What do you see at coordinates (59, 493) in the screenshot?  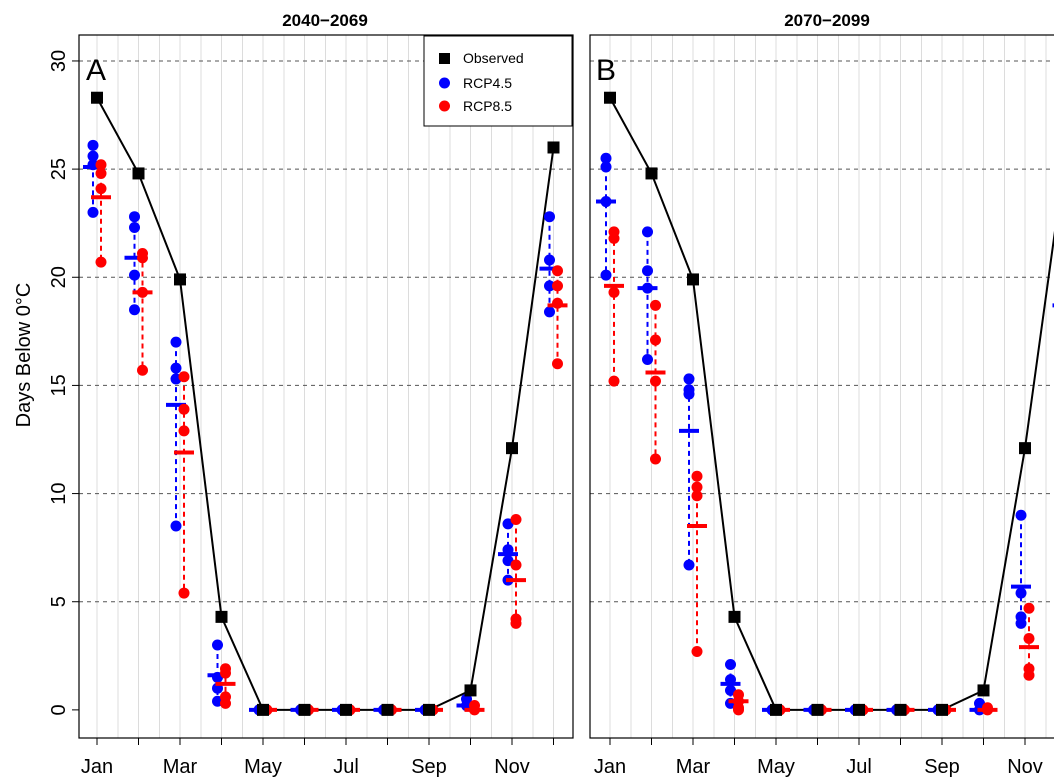 I see `panel-a-ytick-label-10: 10` at bounding box center [59, 493].